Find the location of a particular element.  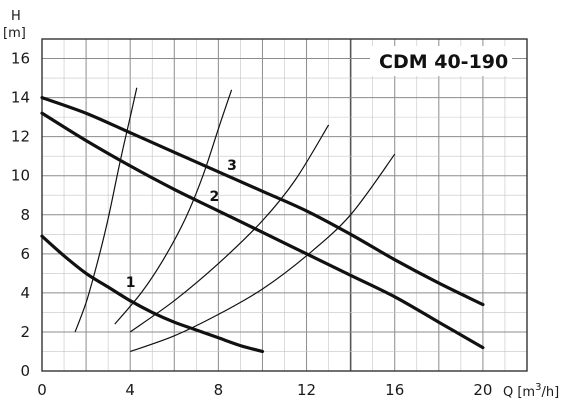

y-tick-labels: 0 2 4 6 8 10 12 14 16 is located at coordinates (20, 215).